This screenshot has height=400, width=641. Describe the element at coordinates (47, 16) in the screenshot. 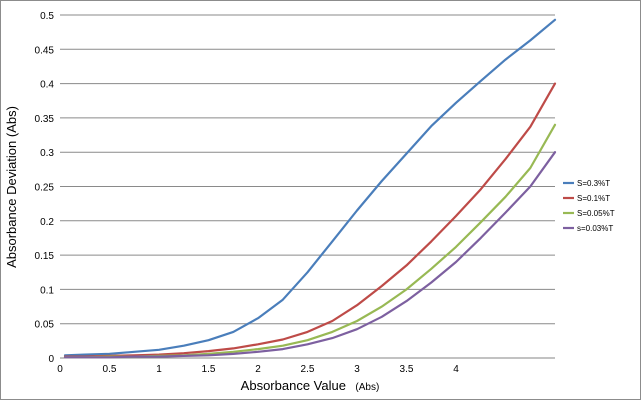

I see `y-tick-label: 0.5` at that location.